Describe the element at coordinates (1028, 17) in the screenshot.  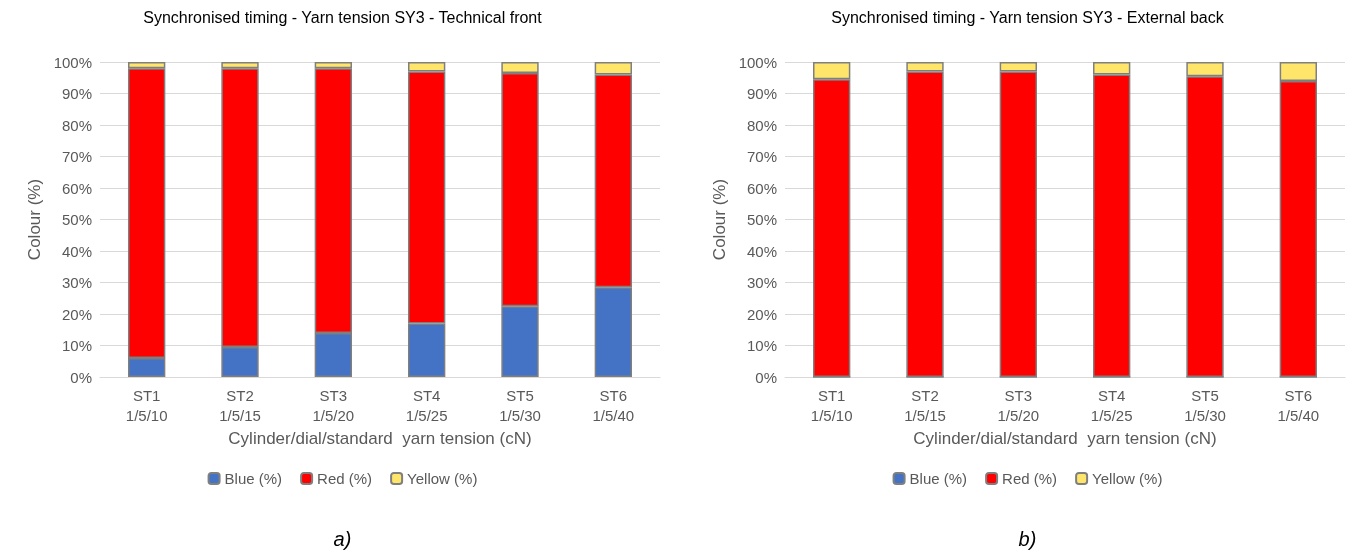
I see `chart-title: Synchronised timing - Yarn tension SY3 - External back` at that location.